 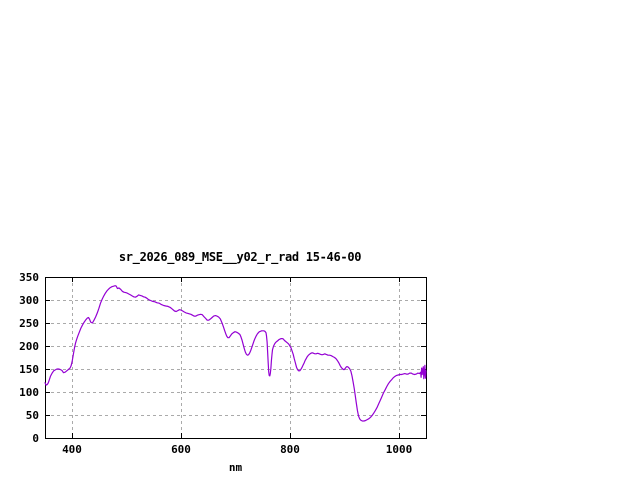 What do you see at coordinates (72, 449) in the screenshot?
I see `x-tick-label: 400` at bounding box center [72, 449].